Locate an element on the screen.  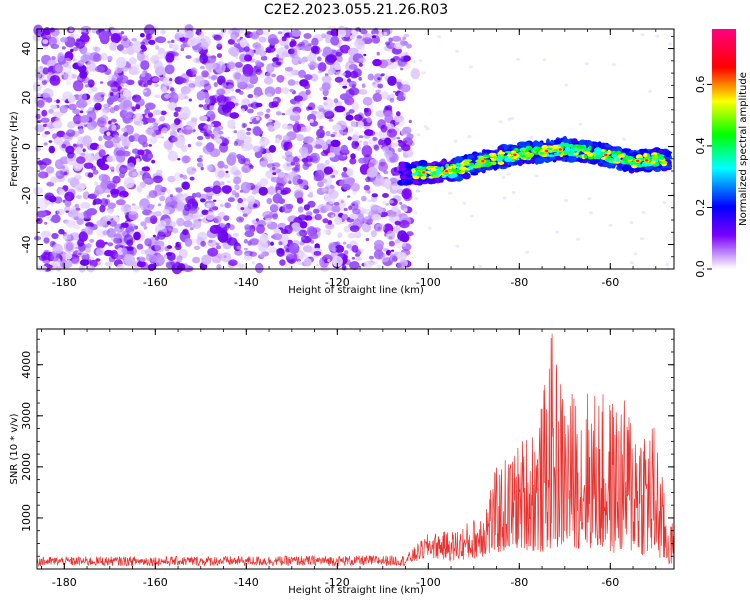
spectrogram-y-tick-label: -20 is located at coordinates (26, 196).